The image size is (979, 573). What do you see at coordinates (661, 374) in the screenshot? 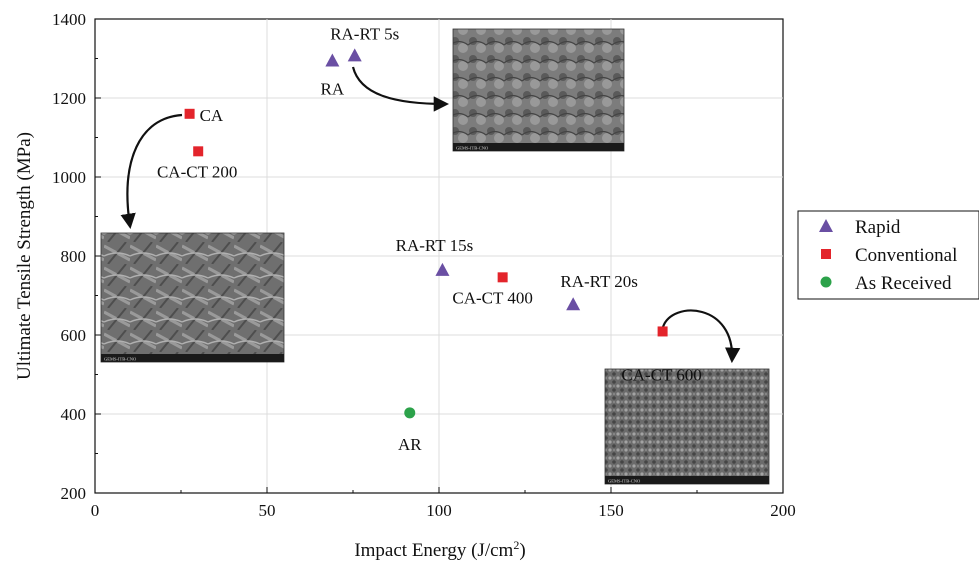
I see `data-label-ca-ct-600: CA-CT 600` at bounding box center [661, 374].